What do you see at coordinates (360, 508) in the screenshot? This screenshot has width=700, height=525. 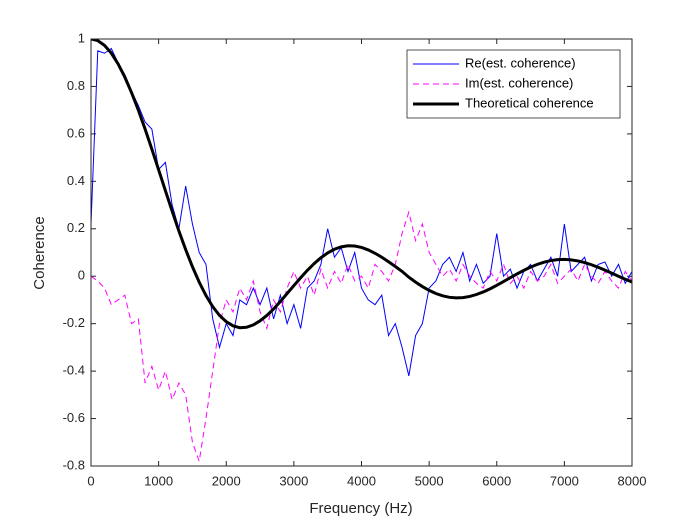 I see `x-axis-label: Frequency (Hz)` at bounding box center [360, 508].